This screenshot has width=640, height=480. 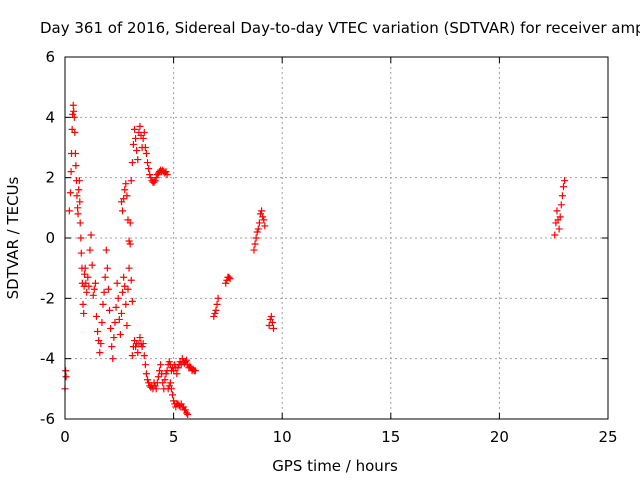 I want to click on x-tick-label: 0, so click(x=65, y=437).